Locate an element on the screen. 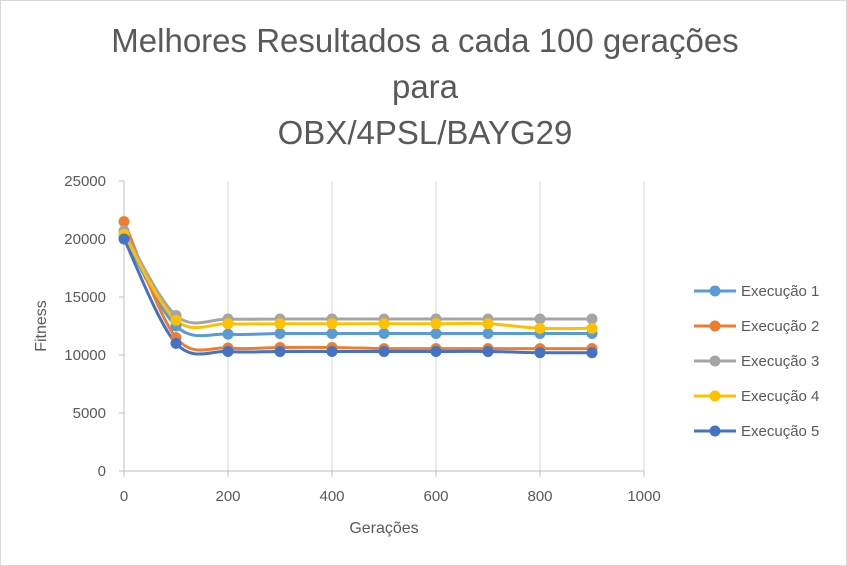  y-tick-label: 5000 is located at coordinates (89, 413).